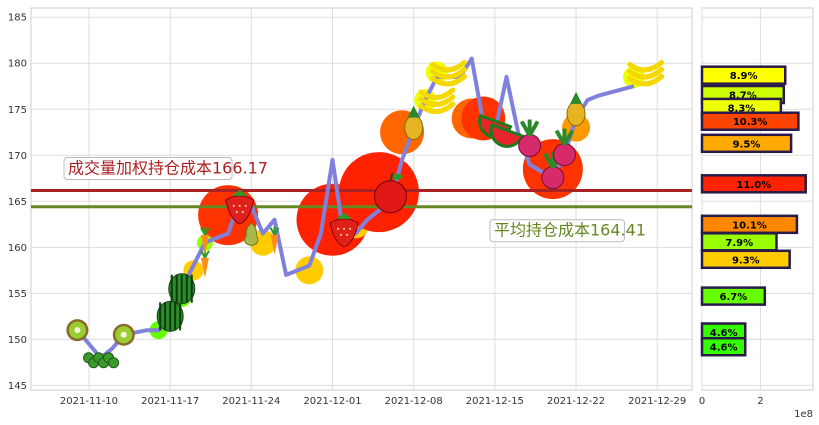  What do you see at coordinates (756, 408) in the screenshot?
I see `side-ticks: 0 2 1e8` at bounding box center [756, 408].